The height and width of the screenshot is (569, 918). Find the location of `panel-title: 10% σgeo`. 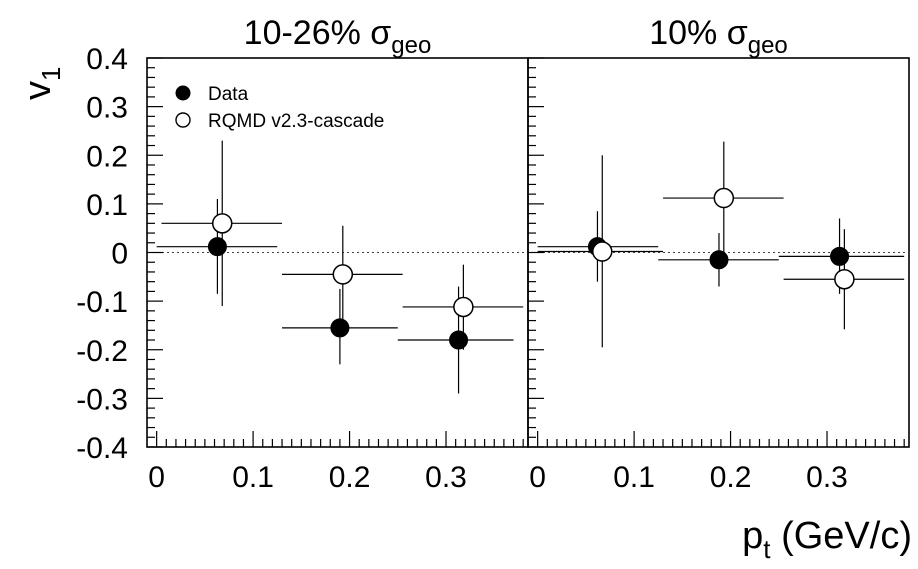

panel-title: 10% σgeo is located at coordinates (718, 36).